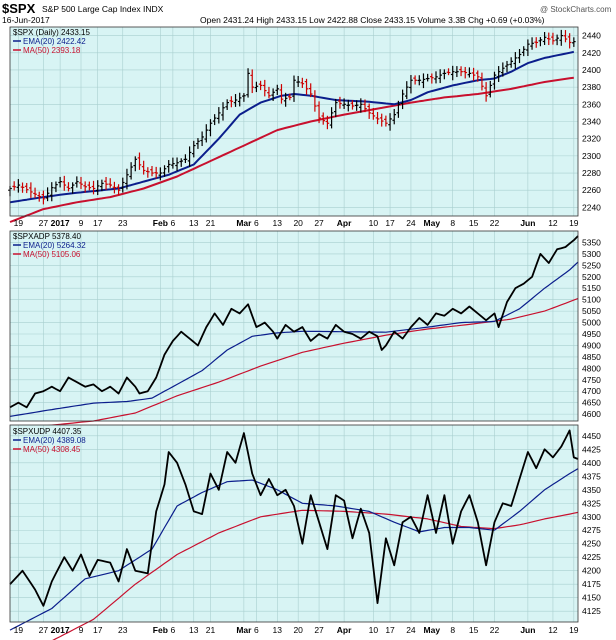 The height and width of the screenshot is (640, 616). I want to click on x-tick-label: 23, so click(123, 630).